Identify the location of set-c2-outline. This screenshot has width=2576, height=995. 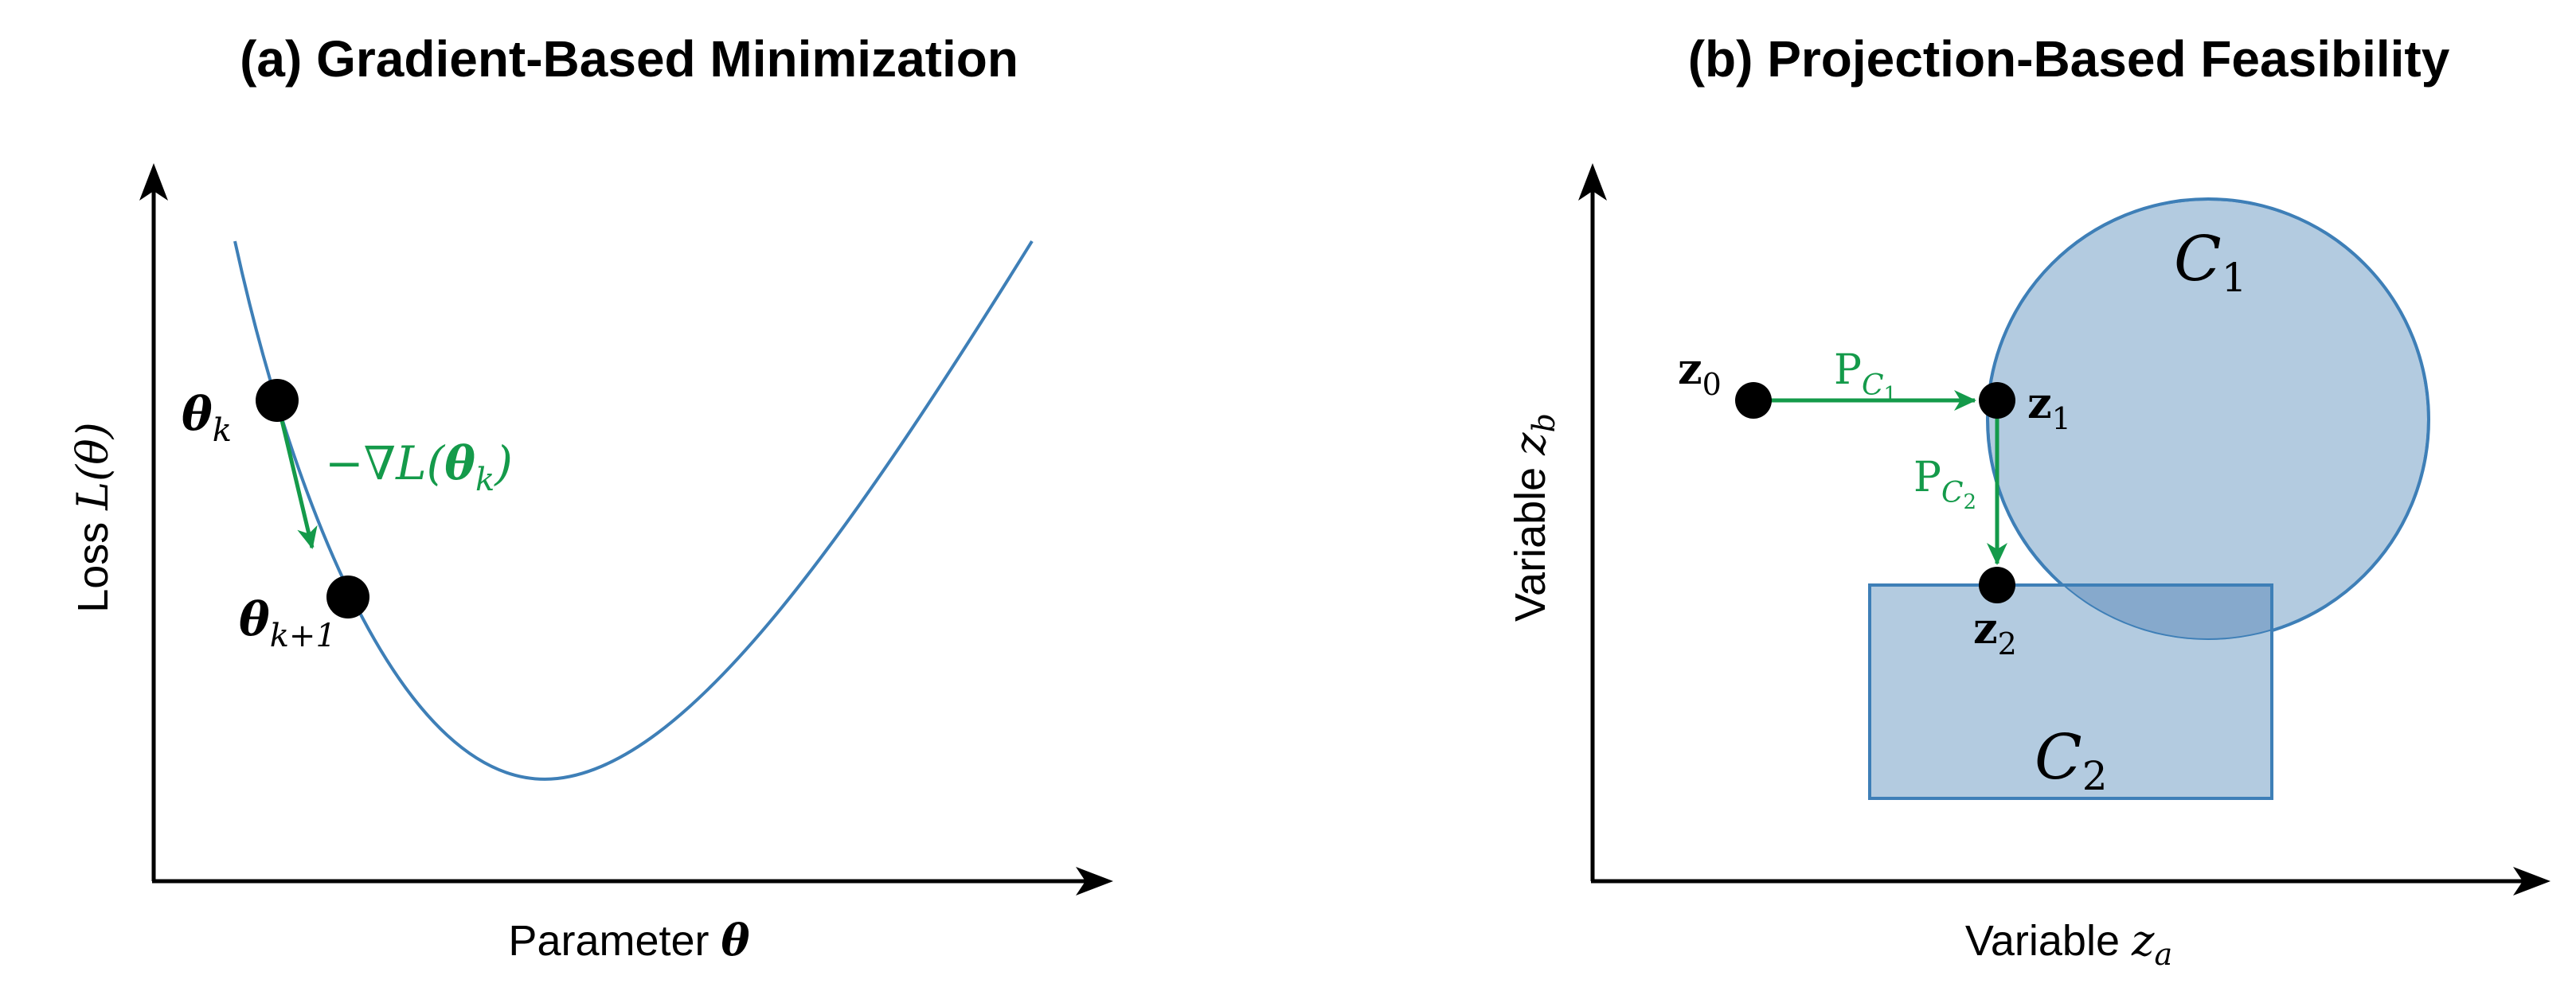
(2071, 692).